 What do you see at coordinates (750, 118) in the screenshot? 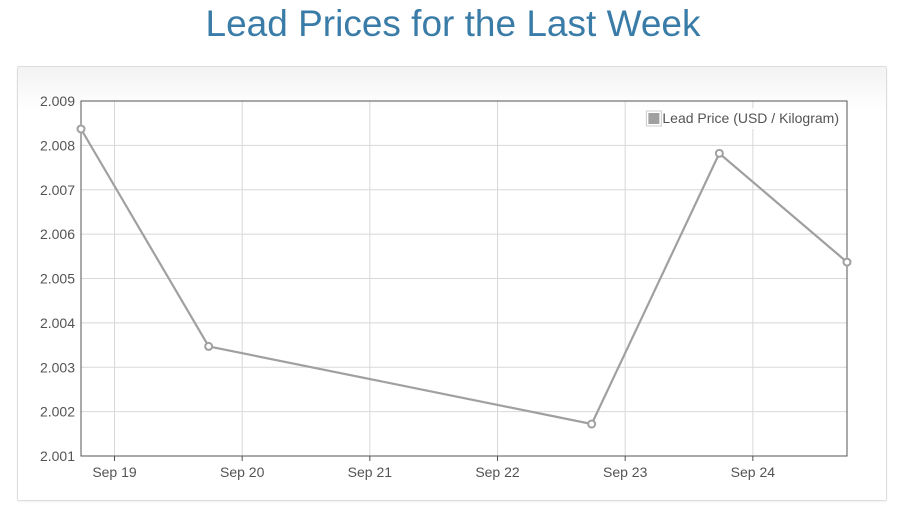
I see `legend-label: Lead Price (USD / Kilogram)` at bounding box center [750, 118].